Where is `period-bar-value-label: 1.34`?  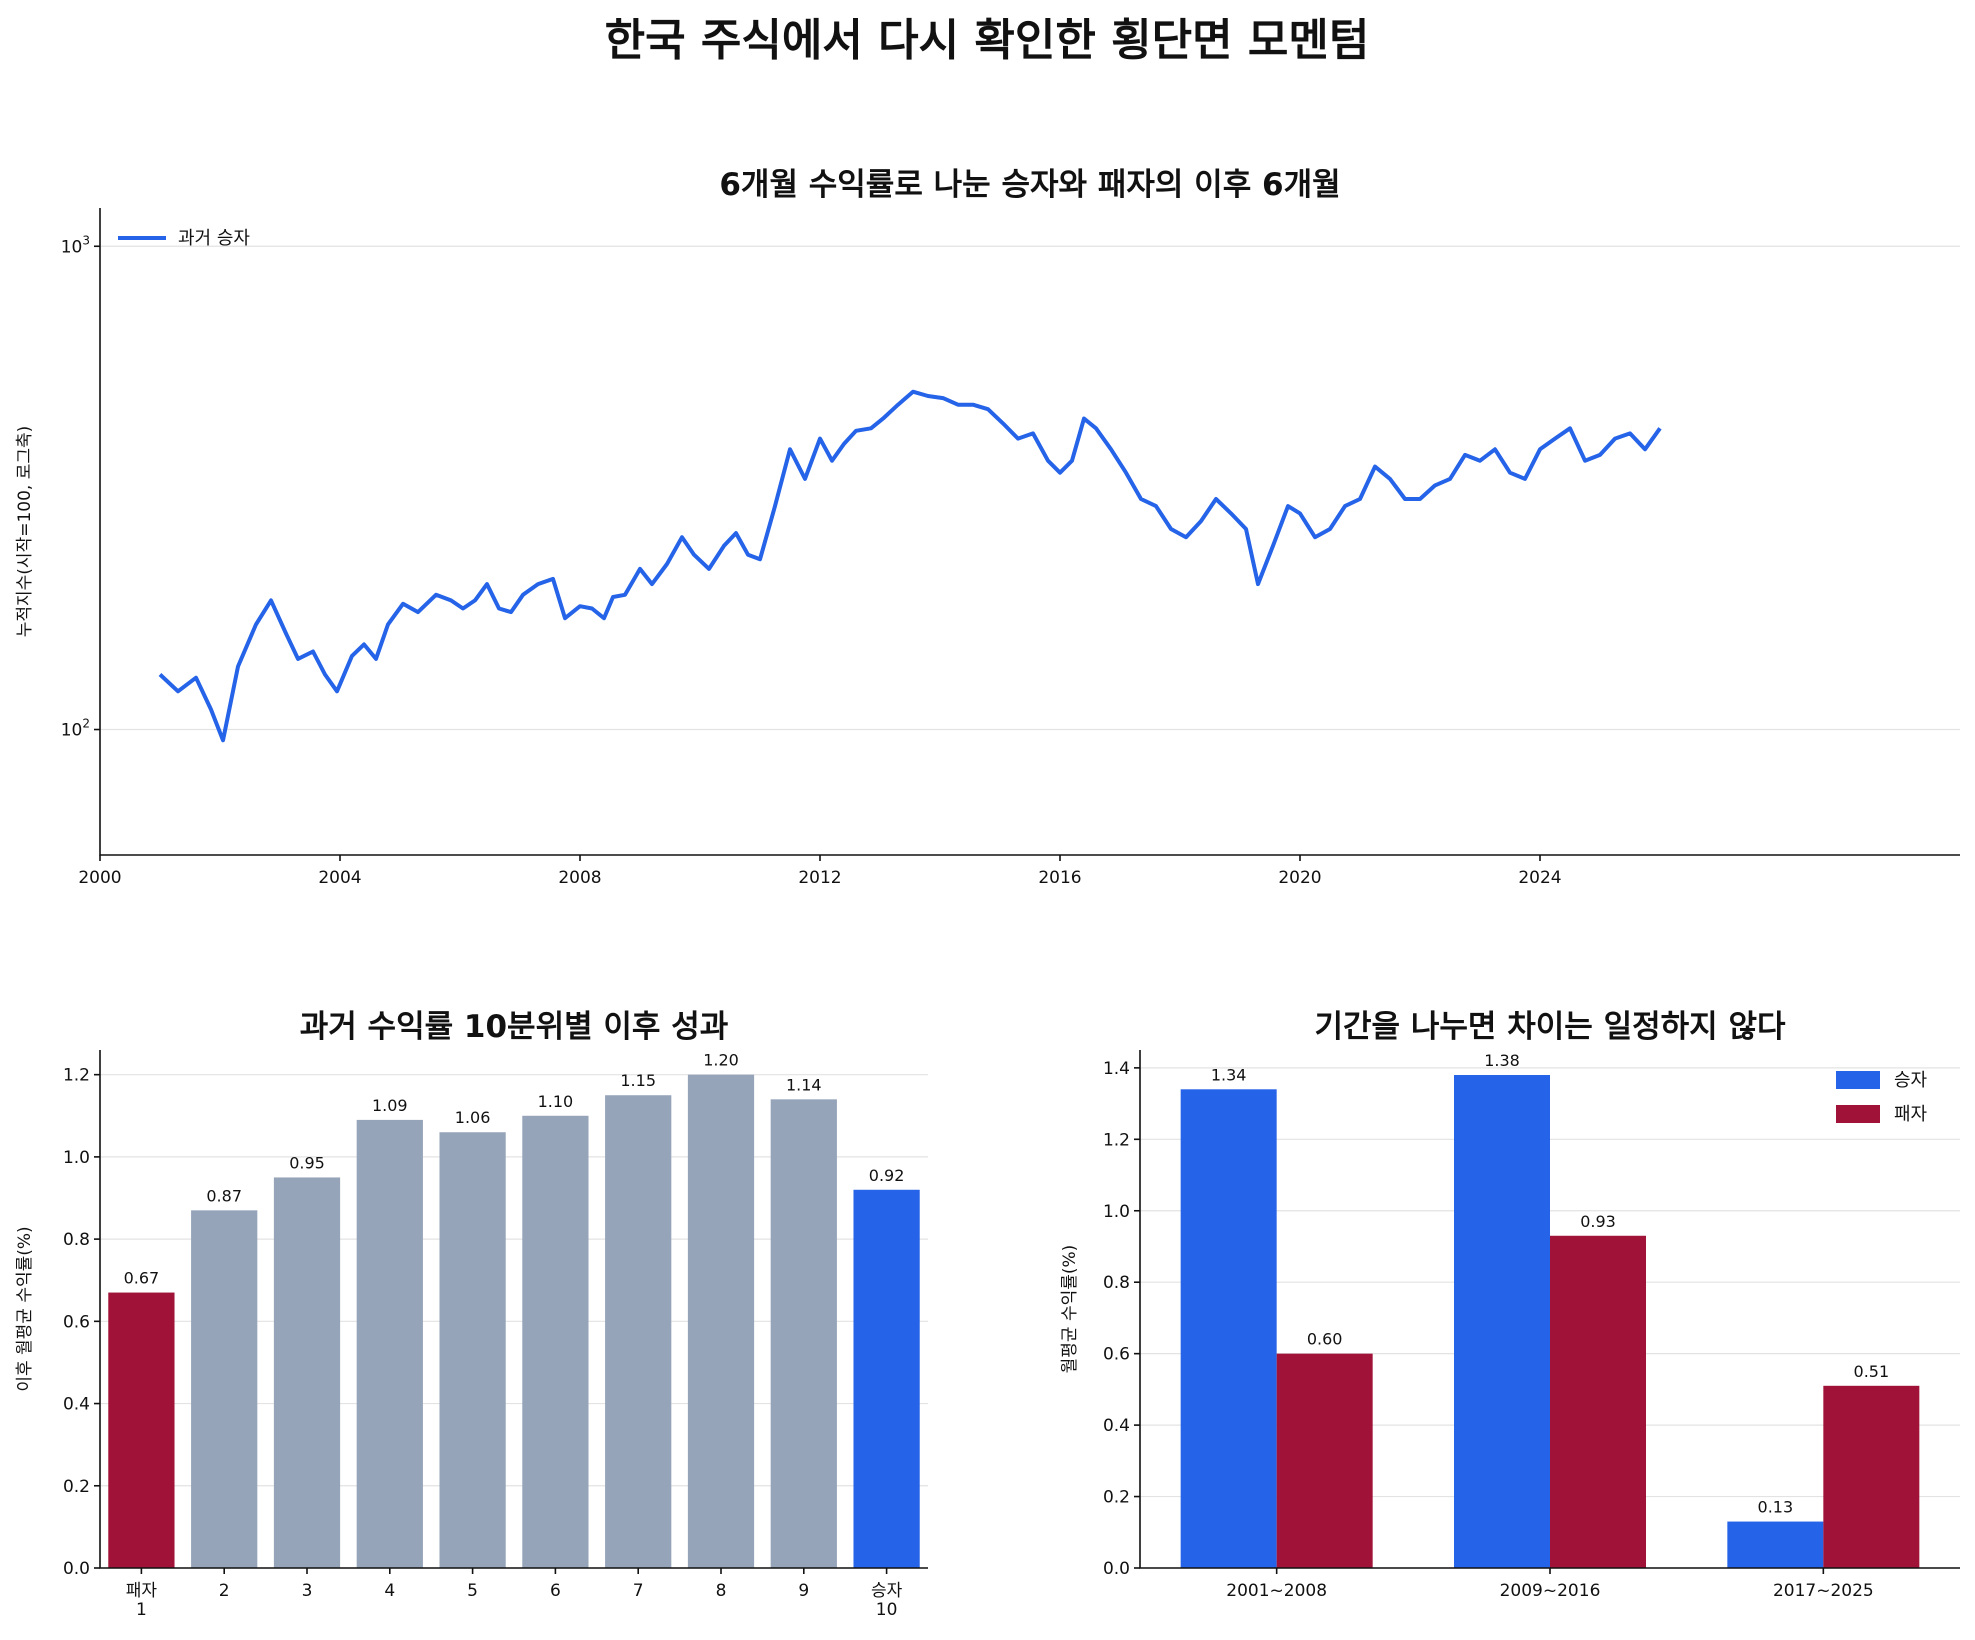 period-bar-value-label: 1.34 is located at coordinates (1229, 1074).